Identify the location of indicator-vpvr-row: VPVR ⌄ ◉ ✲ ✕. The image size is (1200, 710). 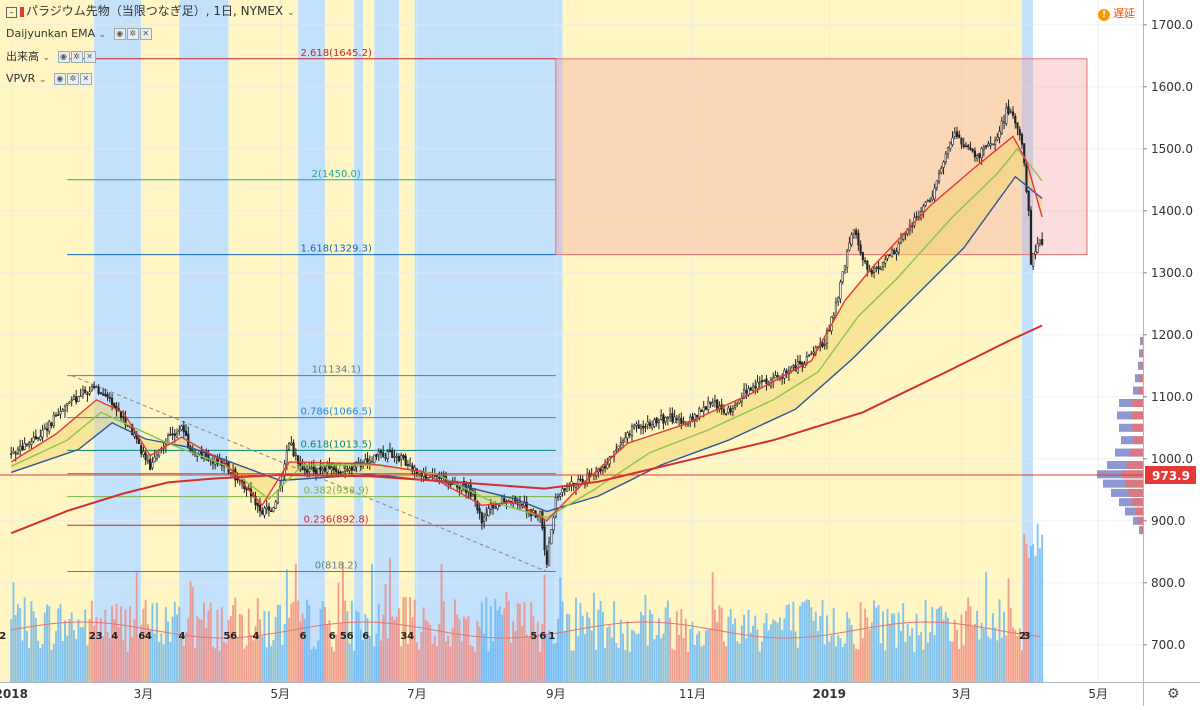
(49, 79).